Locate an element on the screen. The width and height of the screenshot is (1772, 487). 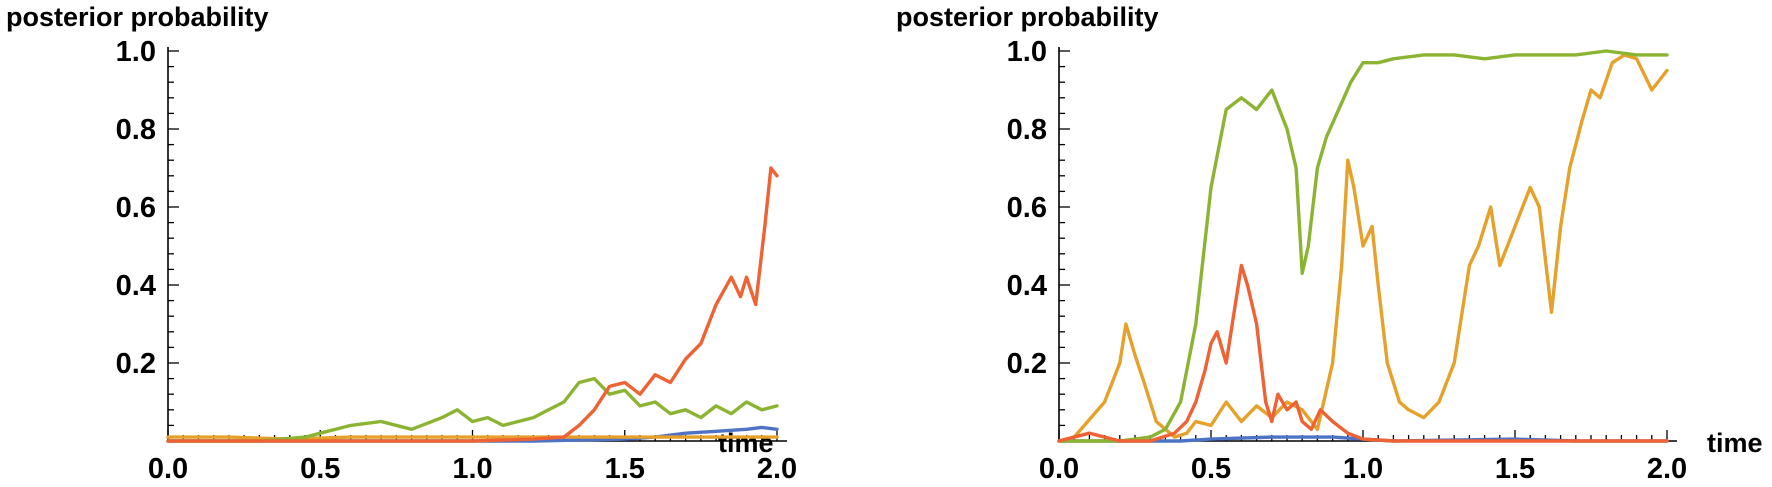
left-y-tick-label: 0.6 is located at coordinates (136, 208).